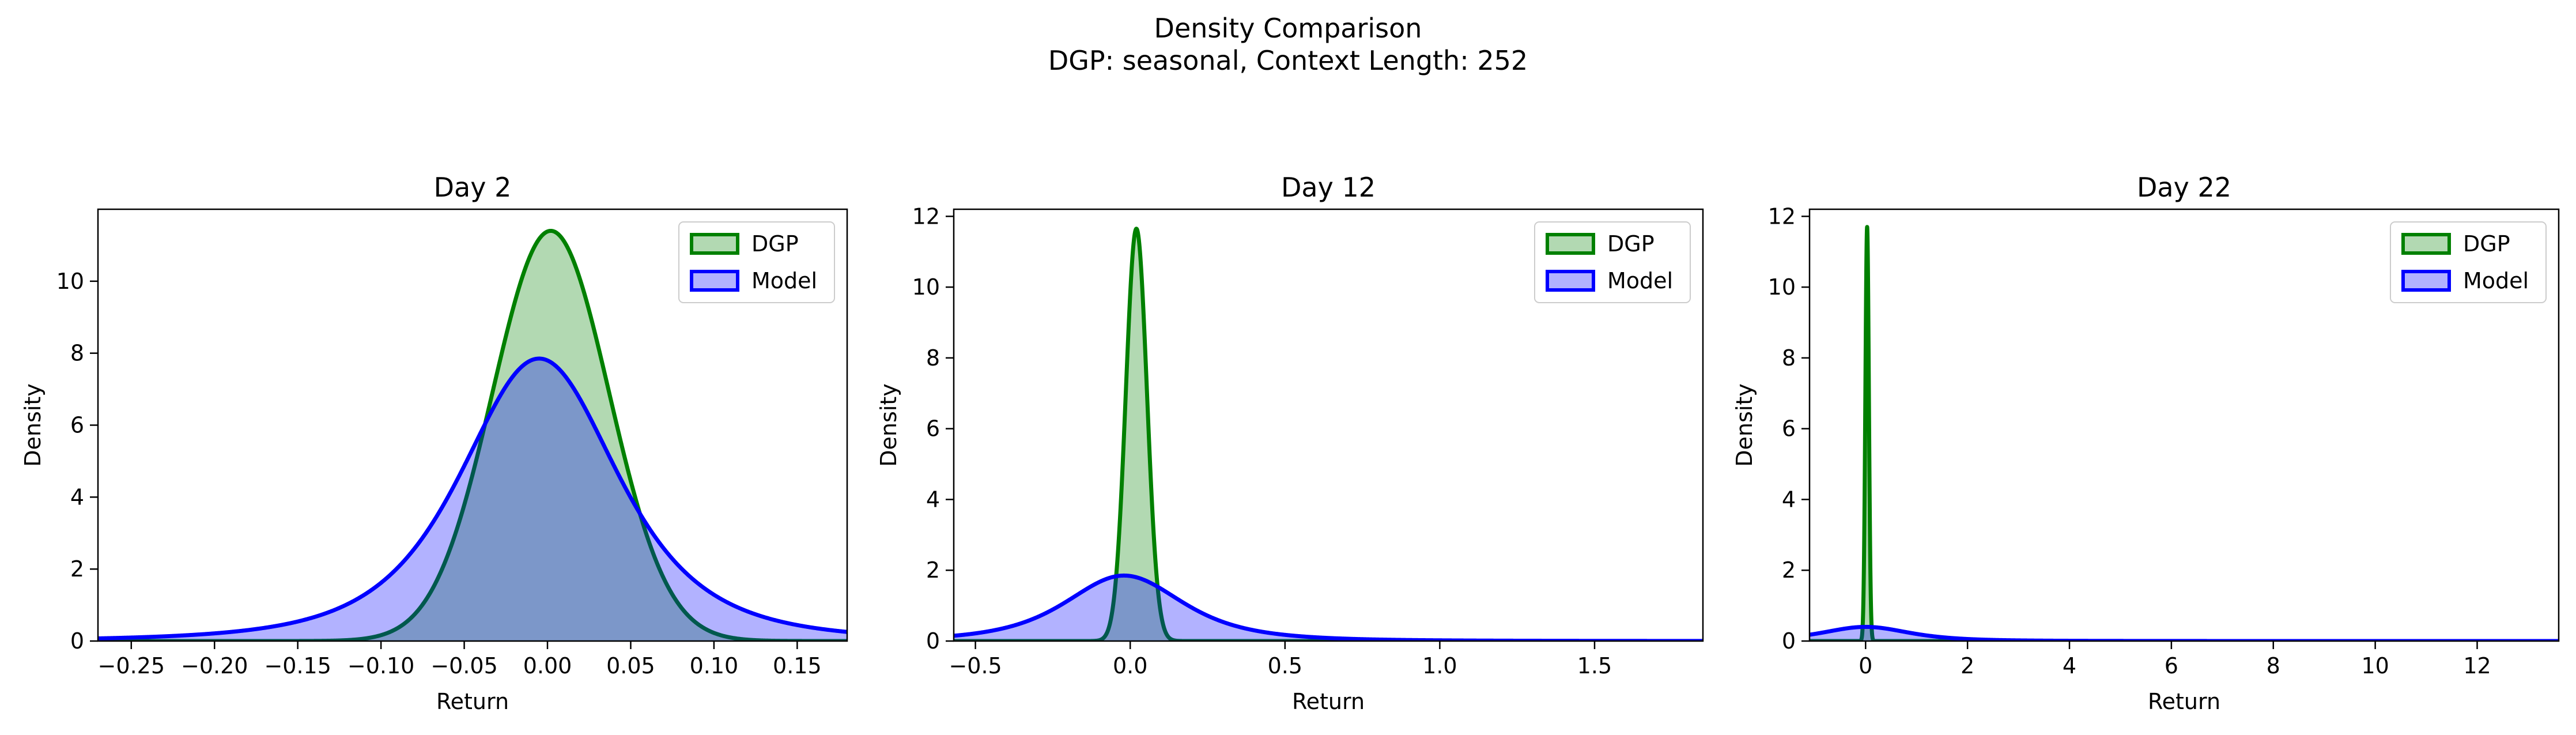  What do you see at coordinates (1285, 666) in the screenshot?
I see `x-tick-label: 0.5` at bounding box center [1285, 666].